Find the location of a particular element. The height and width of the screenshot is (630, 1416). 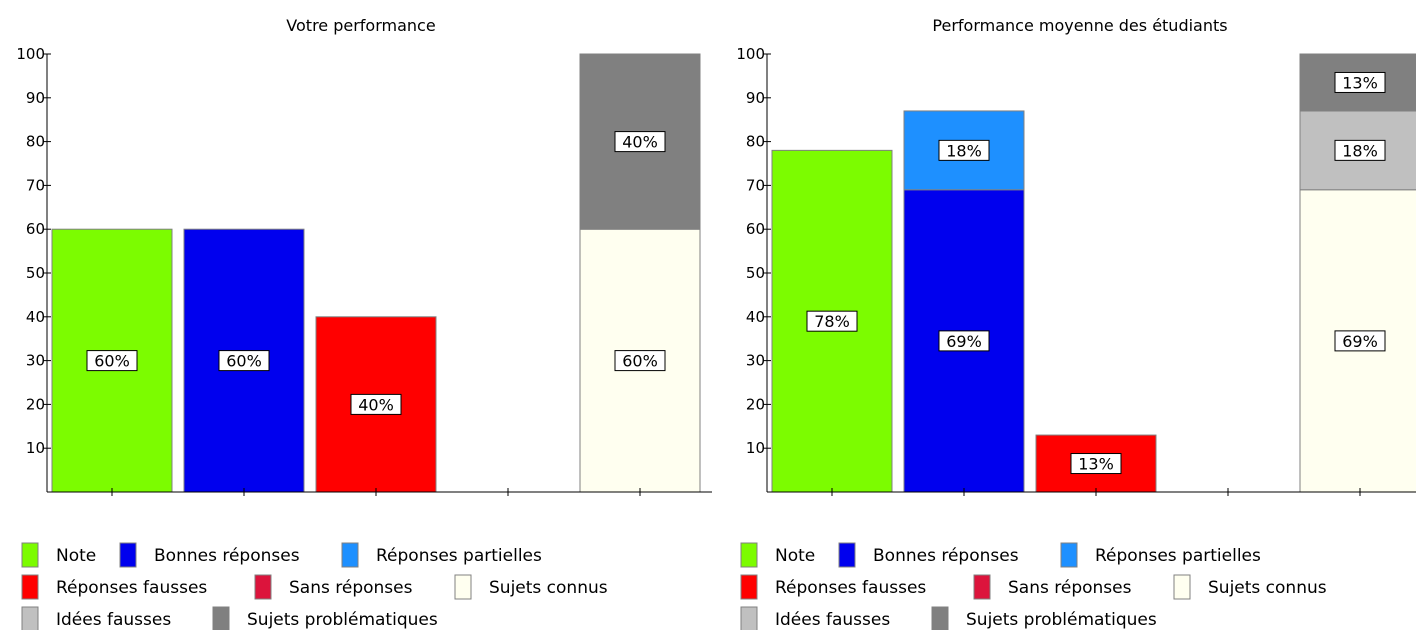

data-label: 78% is located at coordinates (832, 321).